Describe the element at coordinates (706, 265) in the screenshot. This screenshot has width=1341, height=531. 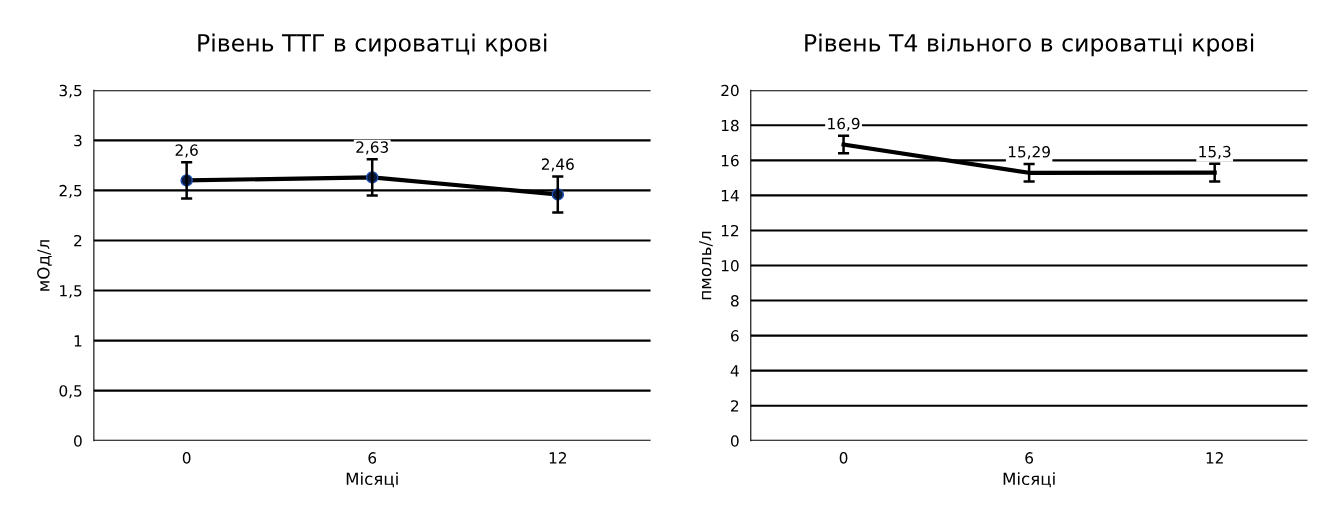
I see `y-axis-title: пмоль/л` at that location.